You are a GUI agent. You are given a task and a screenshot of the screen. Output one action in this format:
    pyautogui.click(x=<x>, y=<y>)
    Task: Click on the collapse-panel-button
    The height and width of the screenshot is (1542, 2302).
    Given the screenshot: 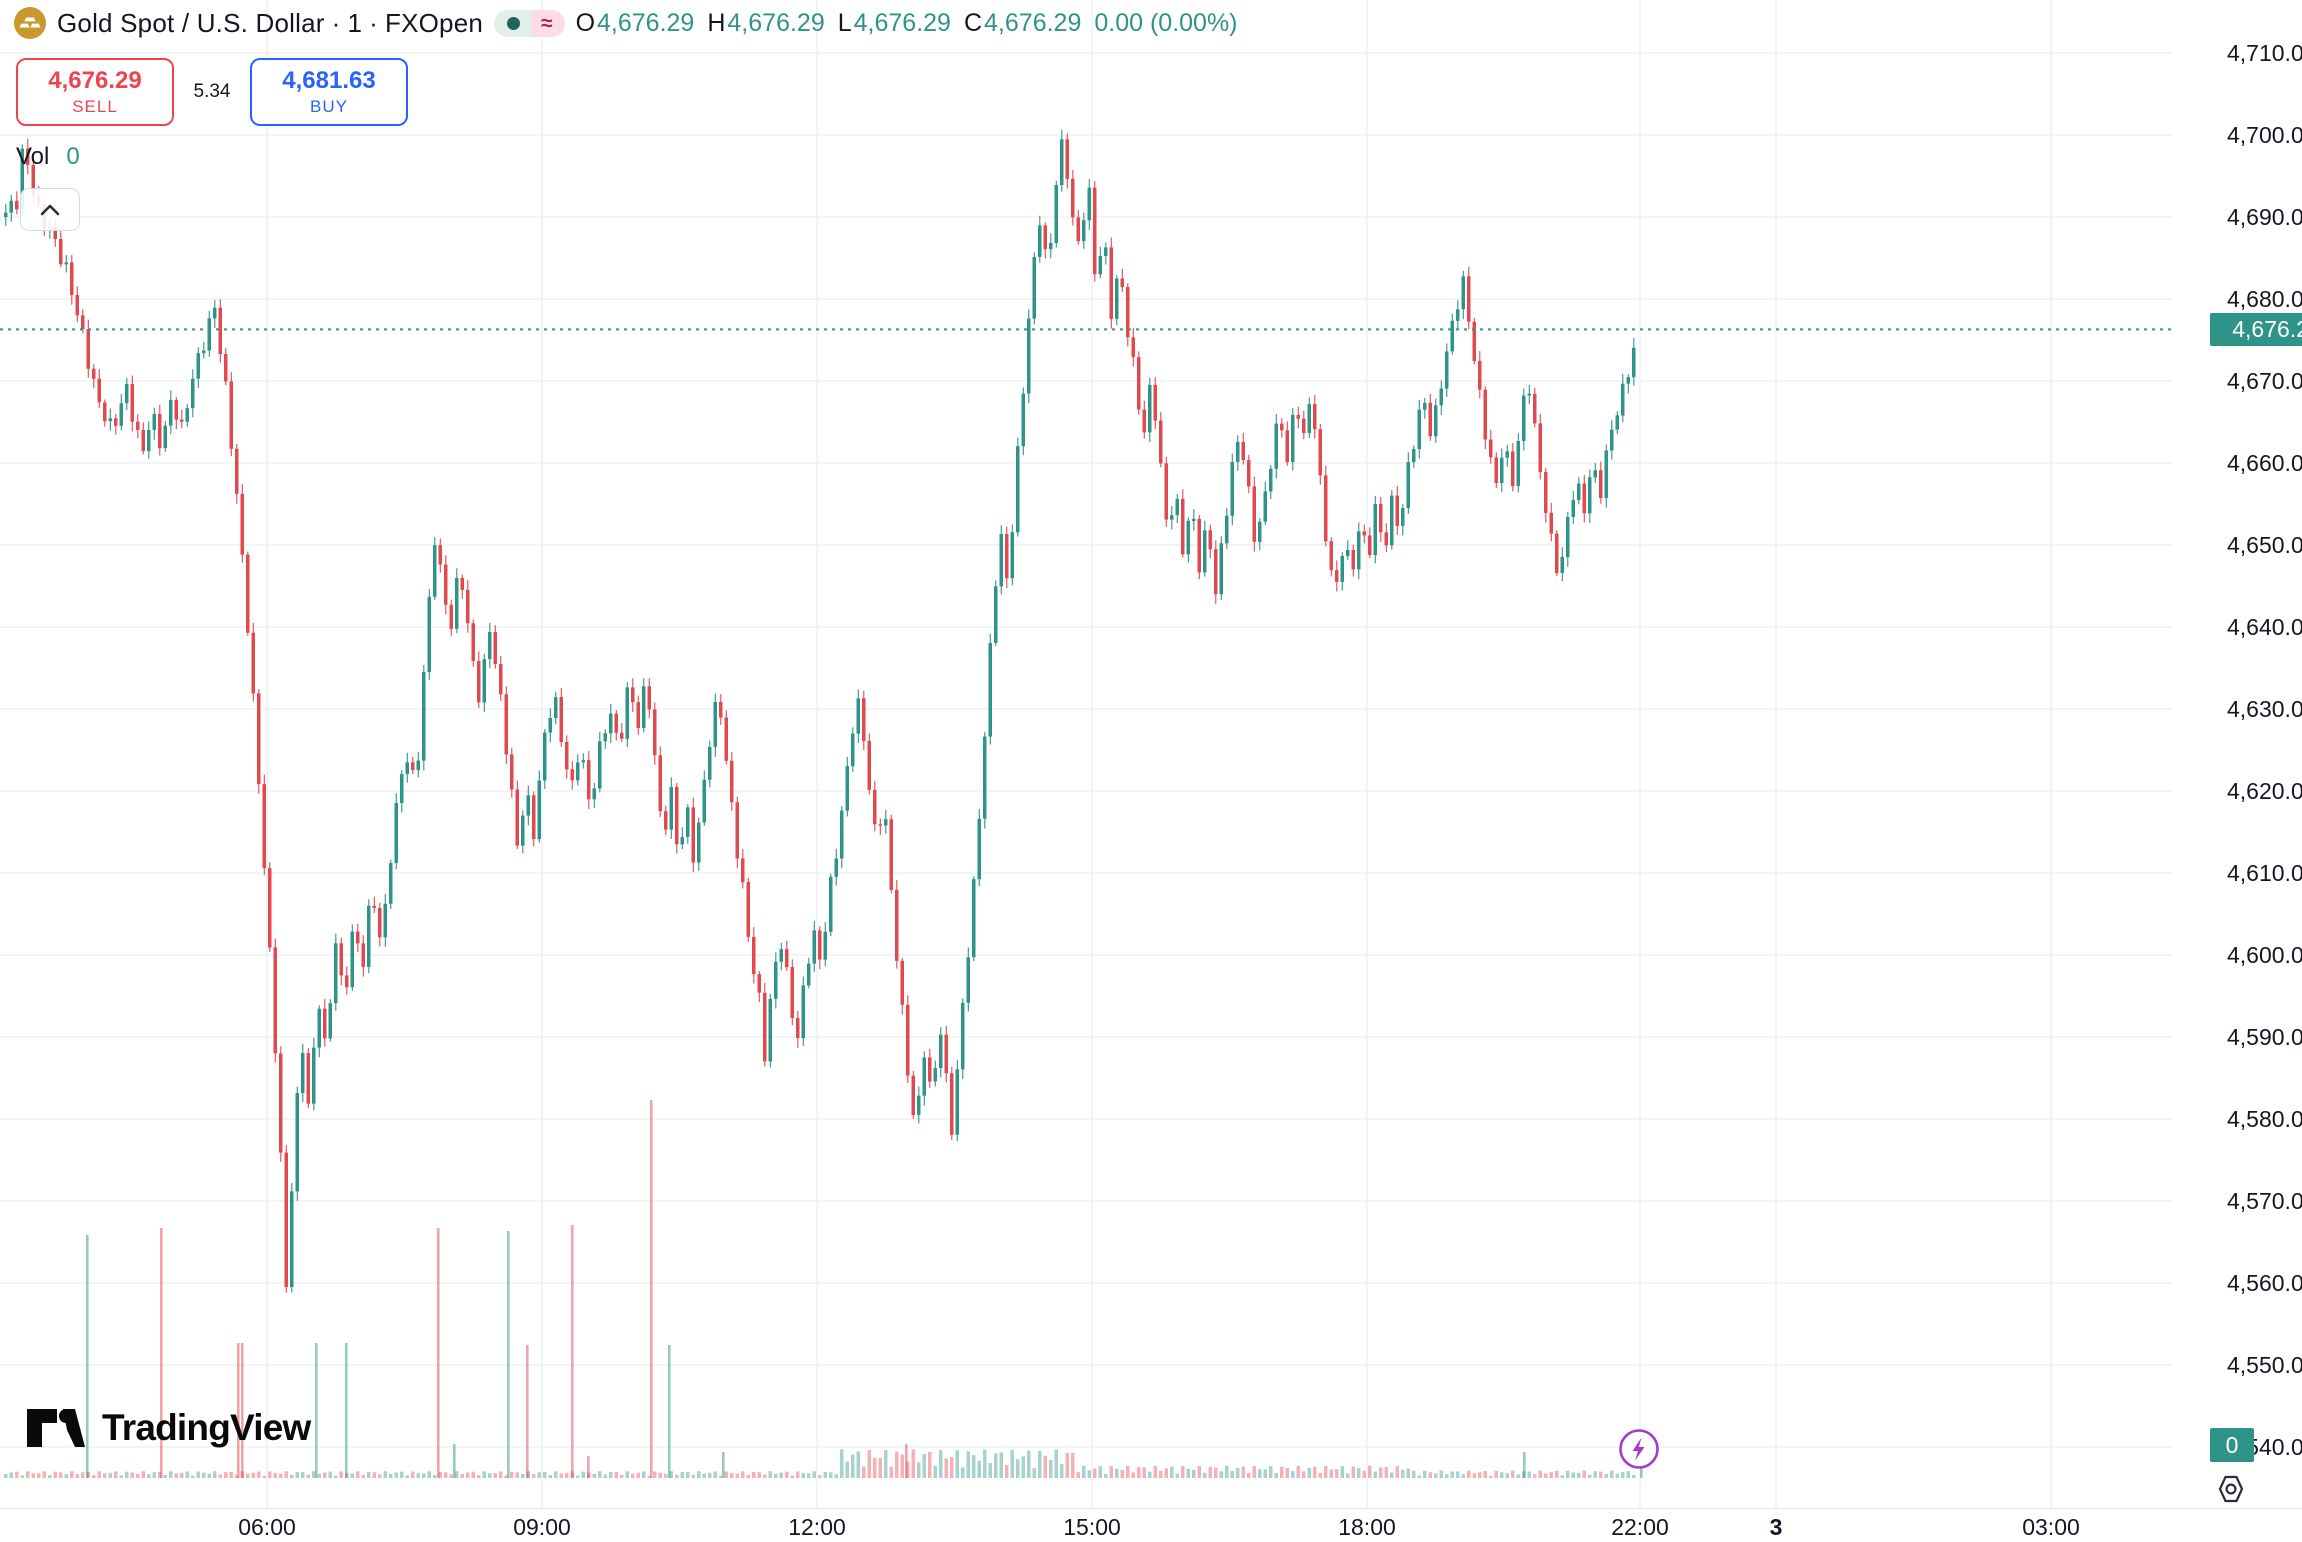 What is the action you would take?
    pyautogui.click(x=50, y=209)
    